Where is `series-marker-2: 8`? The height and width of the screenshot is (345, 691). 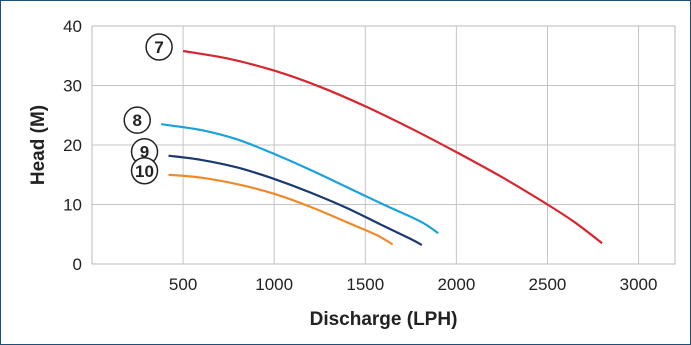
series-marker-2: 8 is located at coordinates (137, 120).